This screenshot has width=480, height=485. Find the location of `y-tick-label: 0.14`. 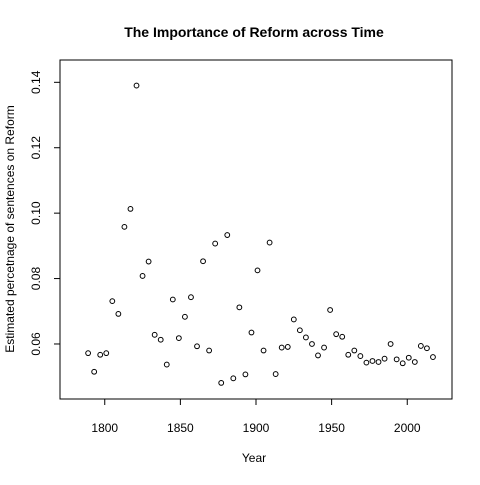

y-tick-label: 0.14 is located at coordinates (36, 82).